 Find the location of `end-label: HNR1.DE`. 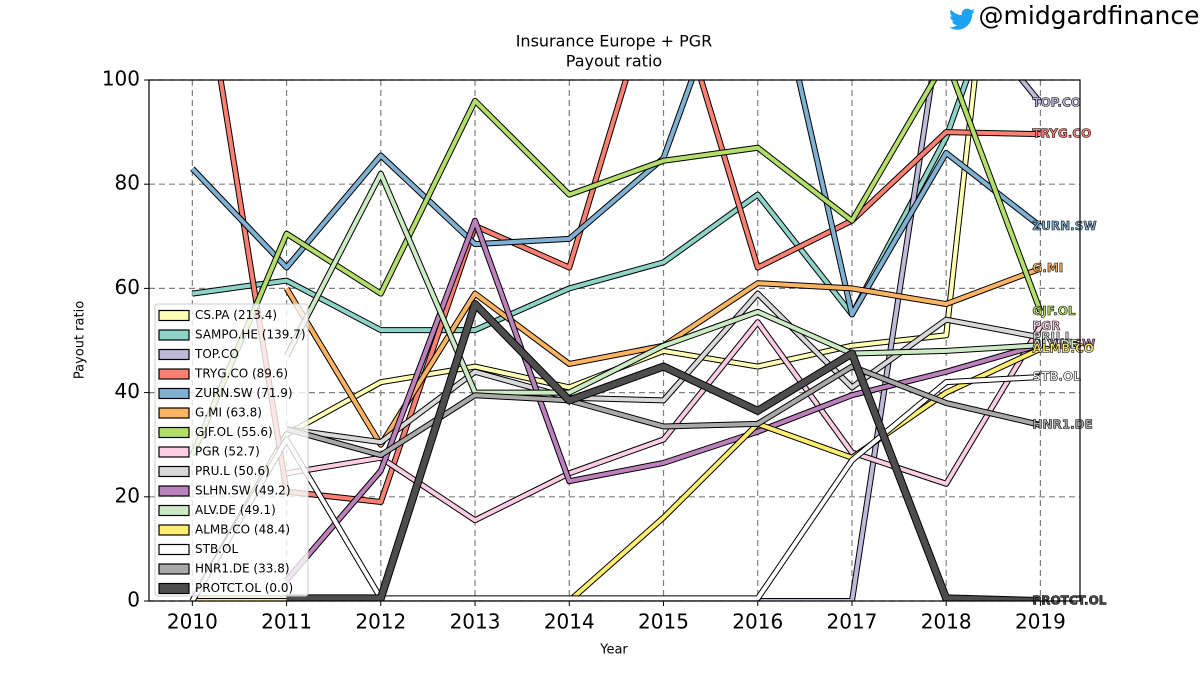

end-label: HNR1.DE is located at coordinates (1062, 424).